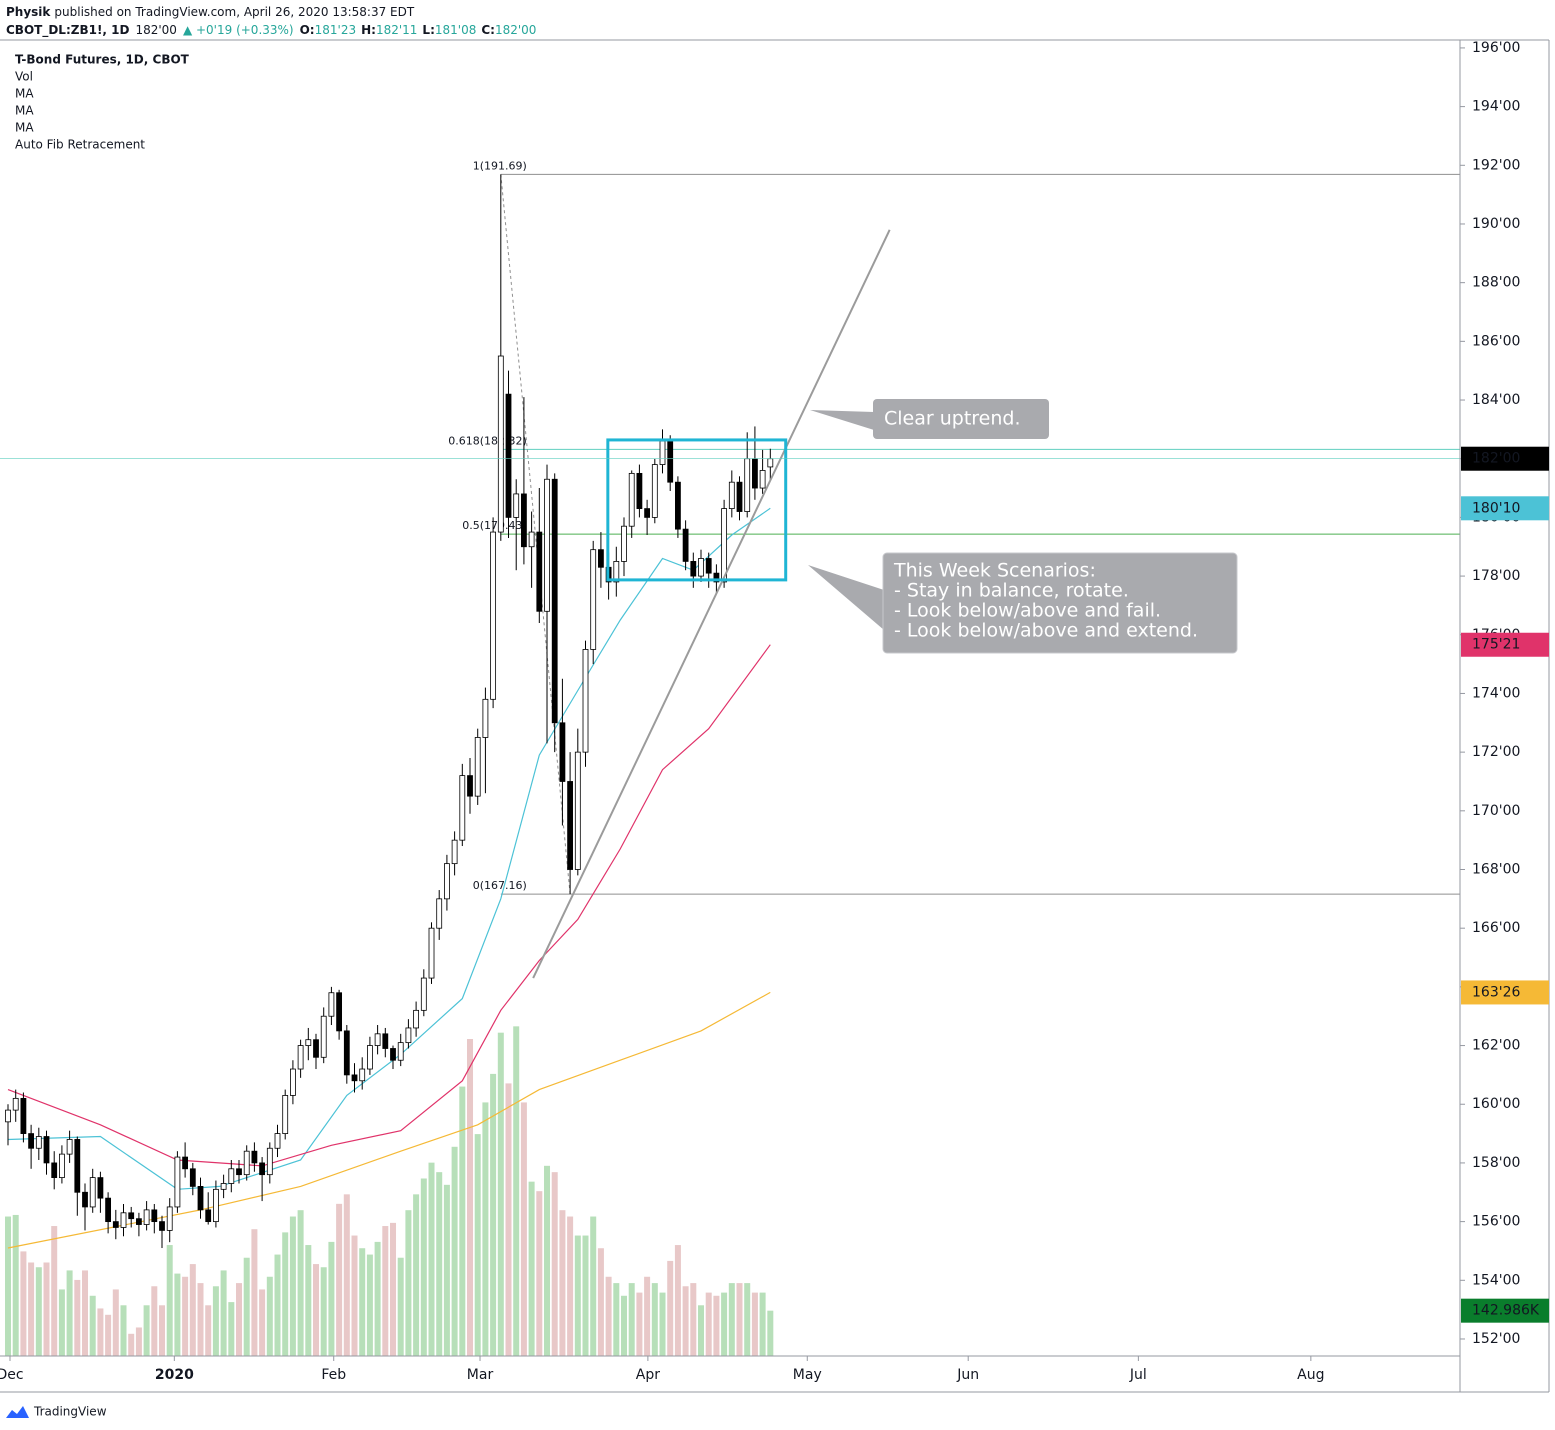 The width and height of the screenshot is (1555, 1430). I want to click on legend-item: Auto Fib Retracement, so click(80, 145).